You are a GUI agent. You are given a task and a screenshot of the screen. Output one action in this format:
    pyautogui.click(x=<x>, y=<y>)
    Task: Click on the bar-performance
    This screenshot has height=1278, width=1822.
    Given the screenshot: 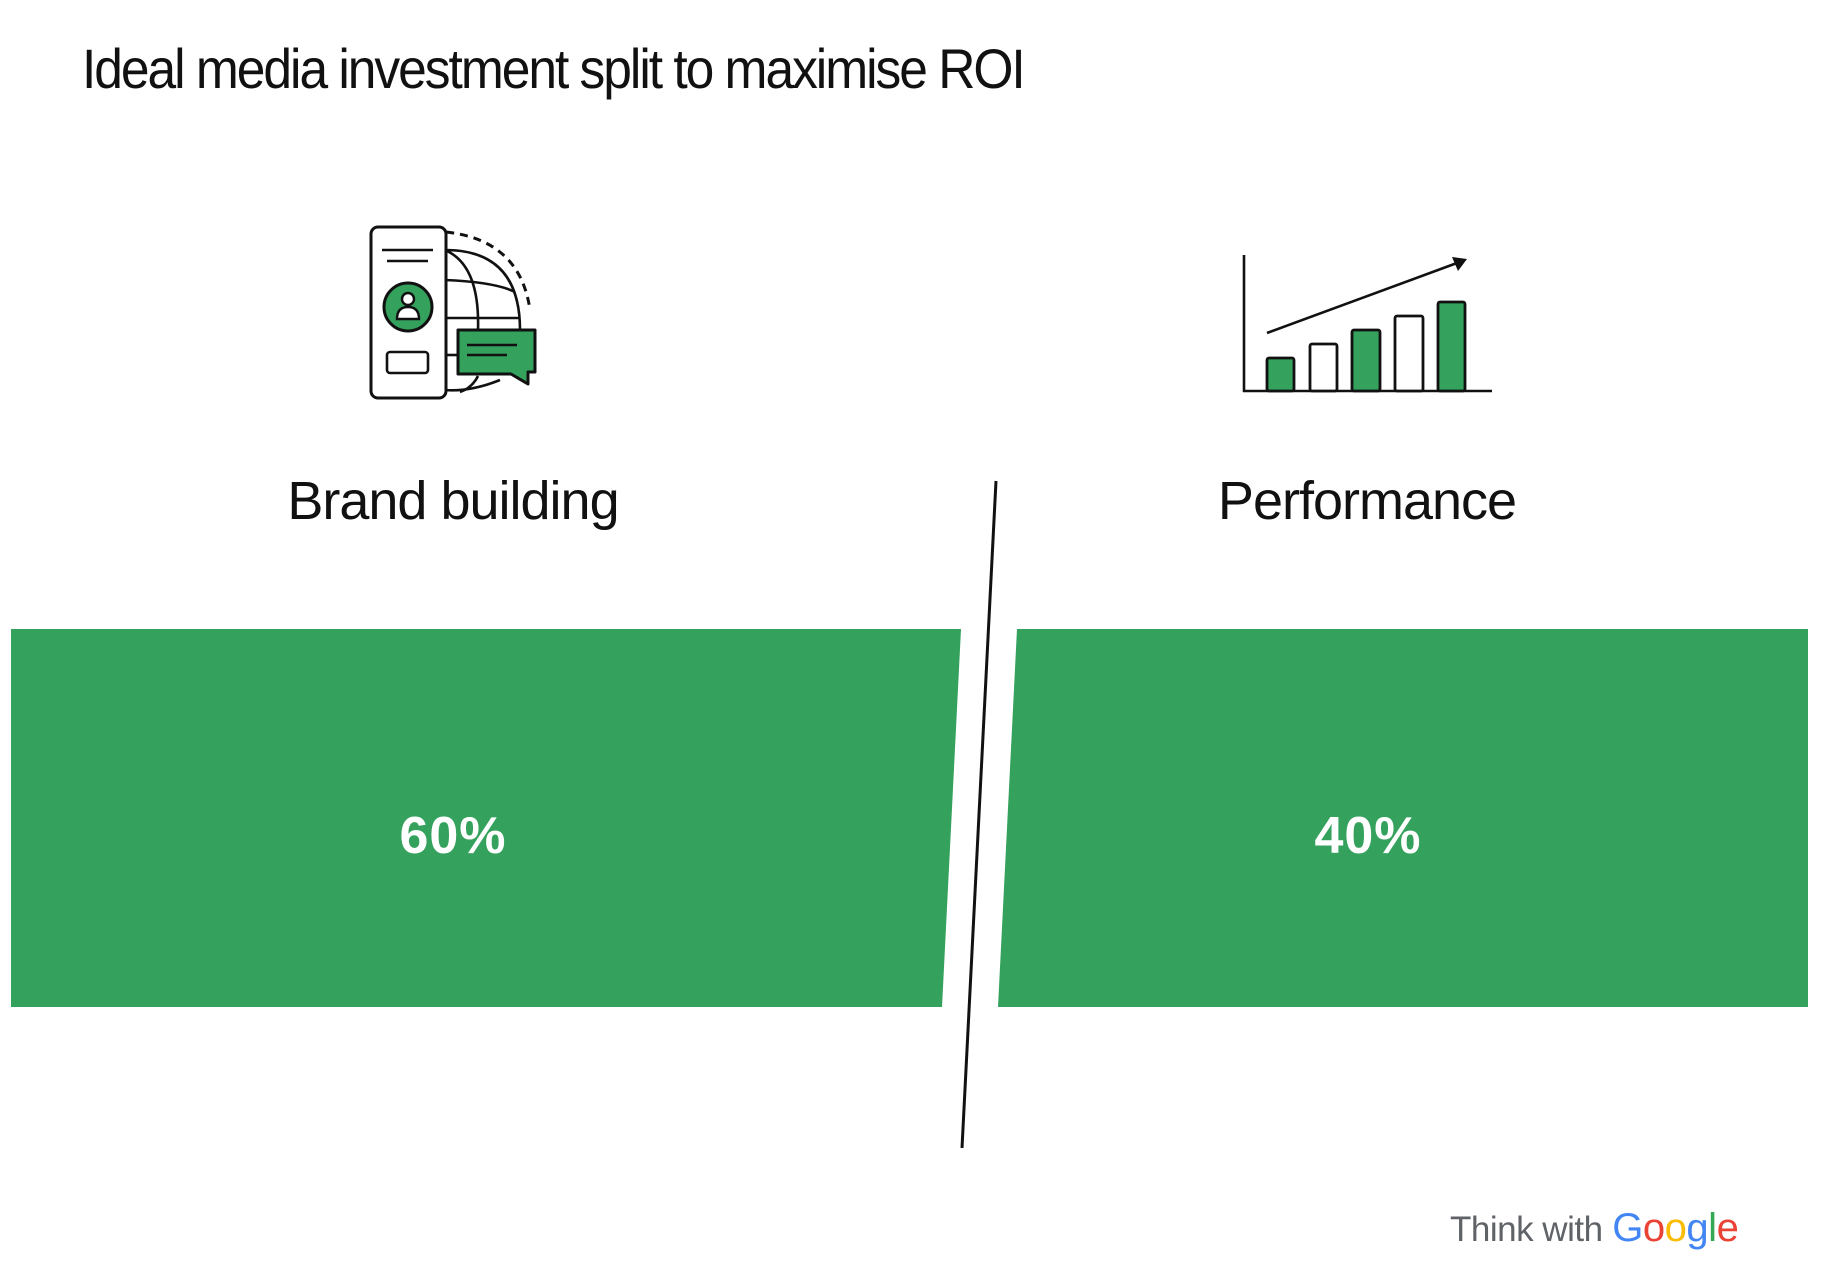 What is the action you would take?
    pyautogui.click(x=1403, y=818)
    